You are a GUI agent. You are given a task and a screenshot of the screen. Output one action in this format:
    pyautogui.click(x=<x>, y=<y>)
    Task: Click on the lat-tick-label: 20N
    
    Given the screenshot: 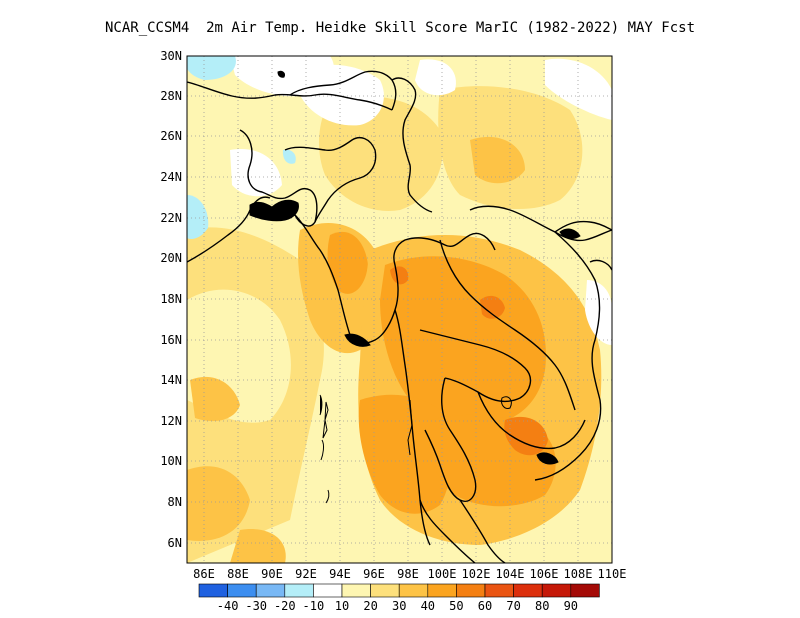 What is the action you would take?
    pyautogui.click(x=171, y=258)
    